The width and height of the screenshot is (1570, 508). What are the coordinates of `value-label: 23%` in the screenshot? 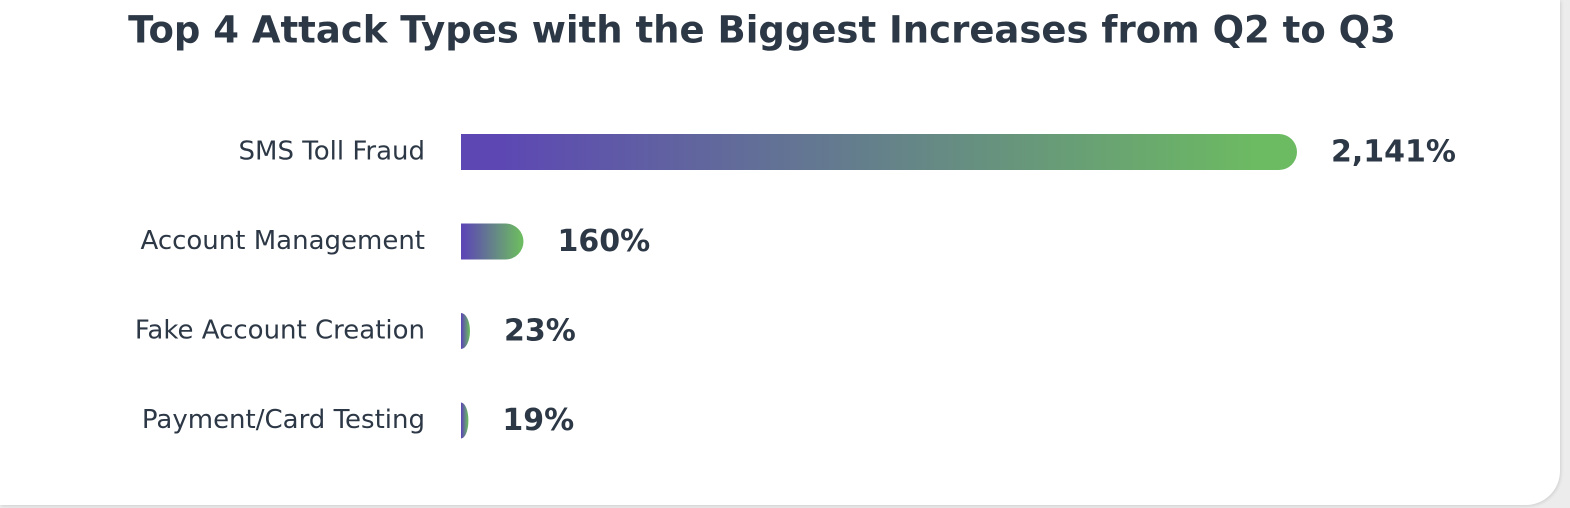 It's located at (540, 331).